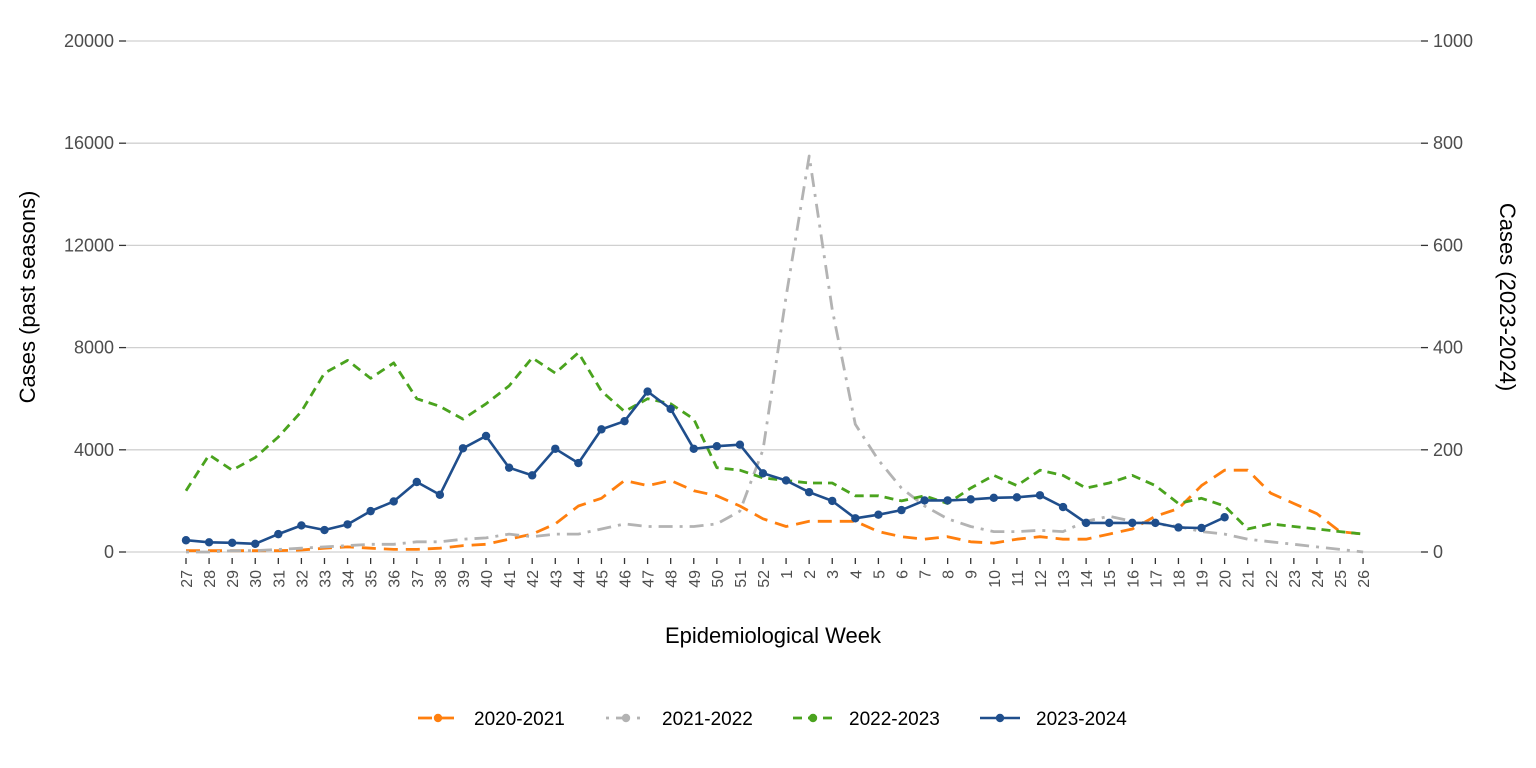 The width and height of the screenshot is (1536, 768). Describe the element at coordinates (256, 579) in the screenshot. I see `x-tick-label: 30` at that location.